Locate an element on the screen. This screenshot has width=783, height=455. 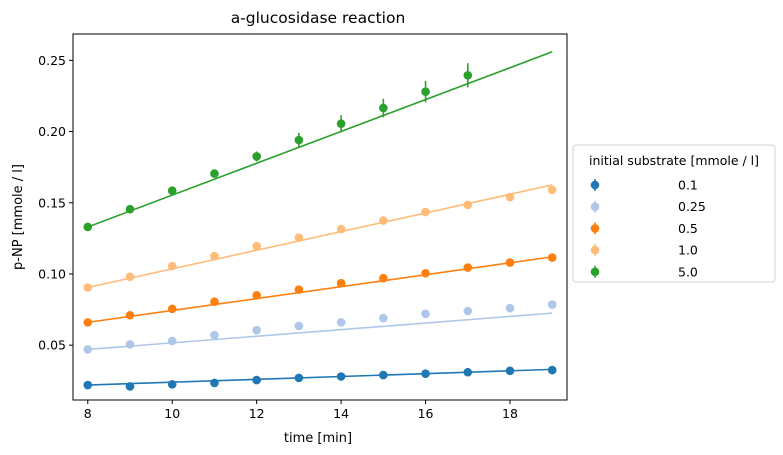
y-tick-label: 0.10 is located at coordinates (52, 273).